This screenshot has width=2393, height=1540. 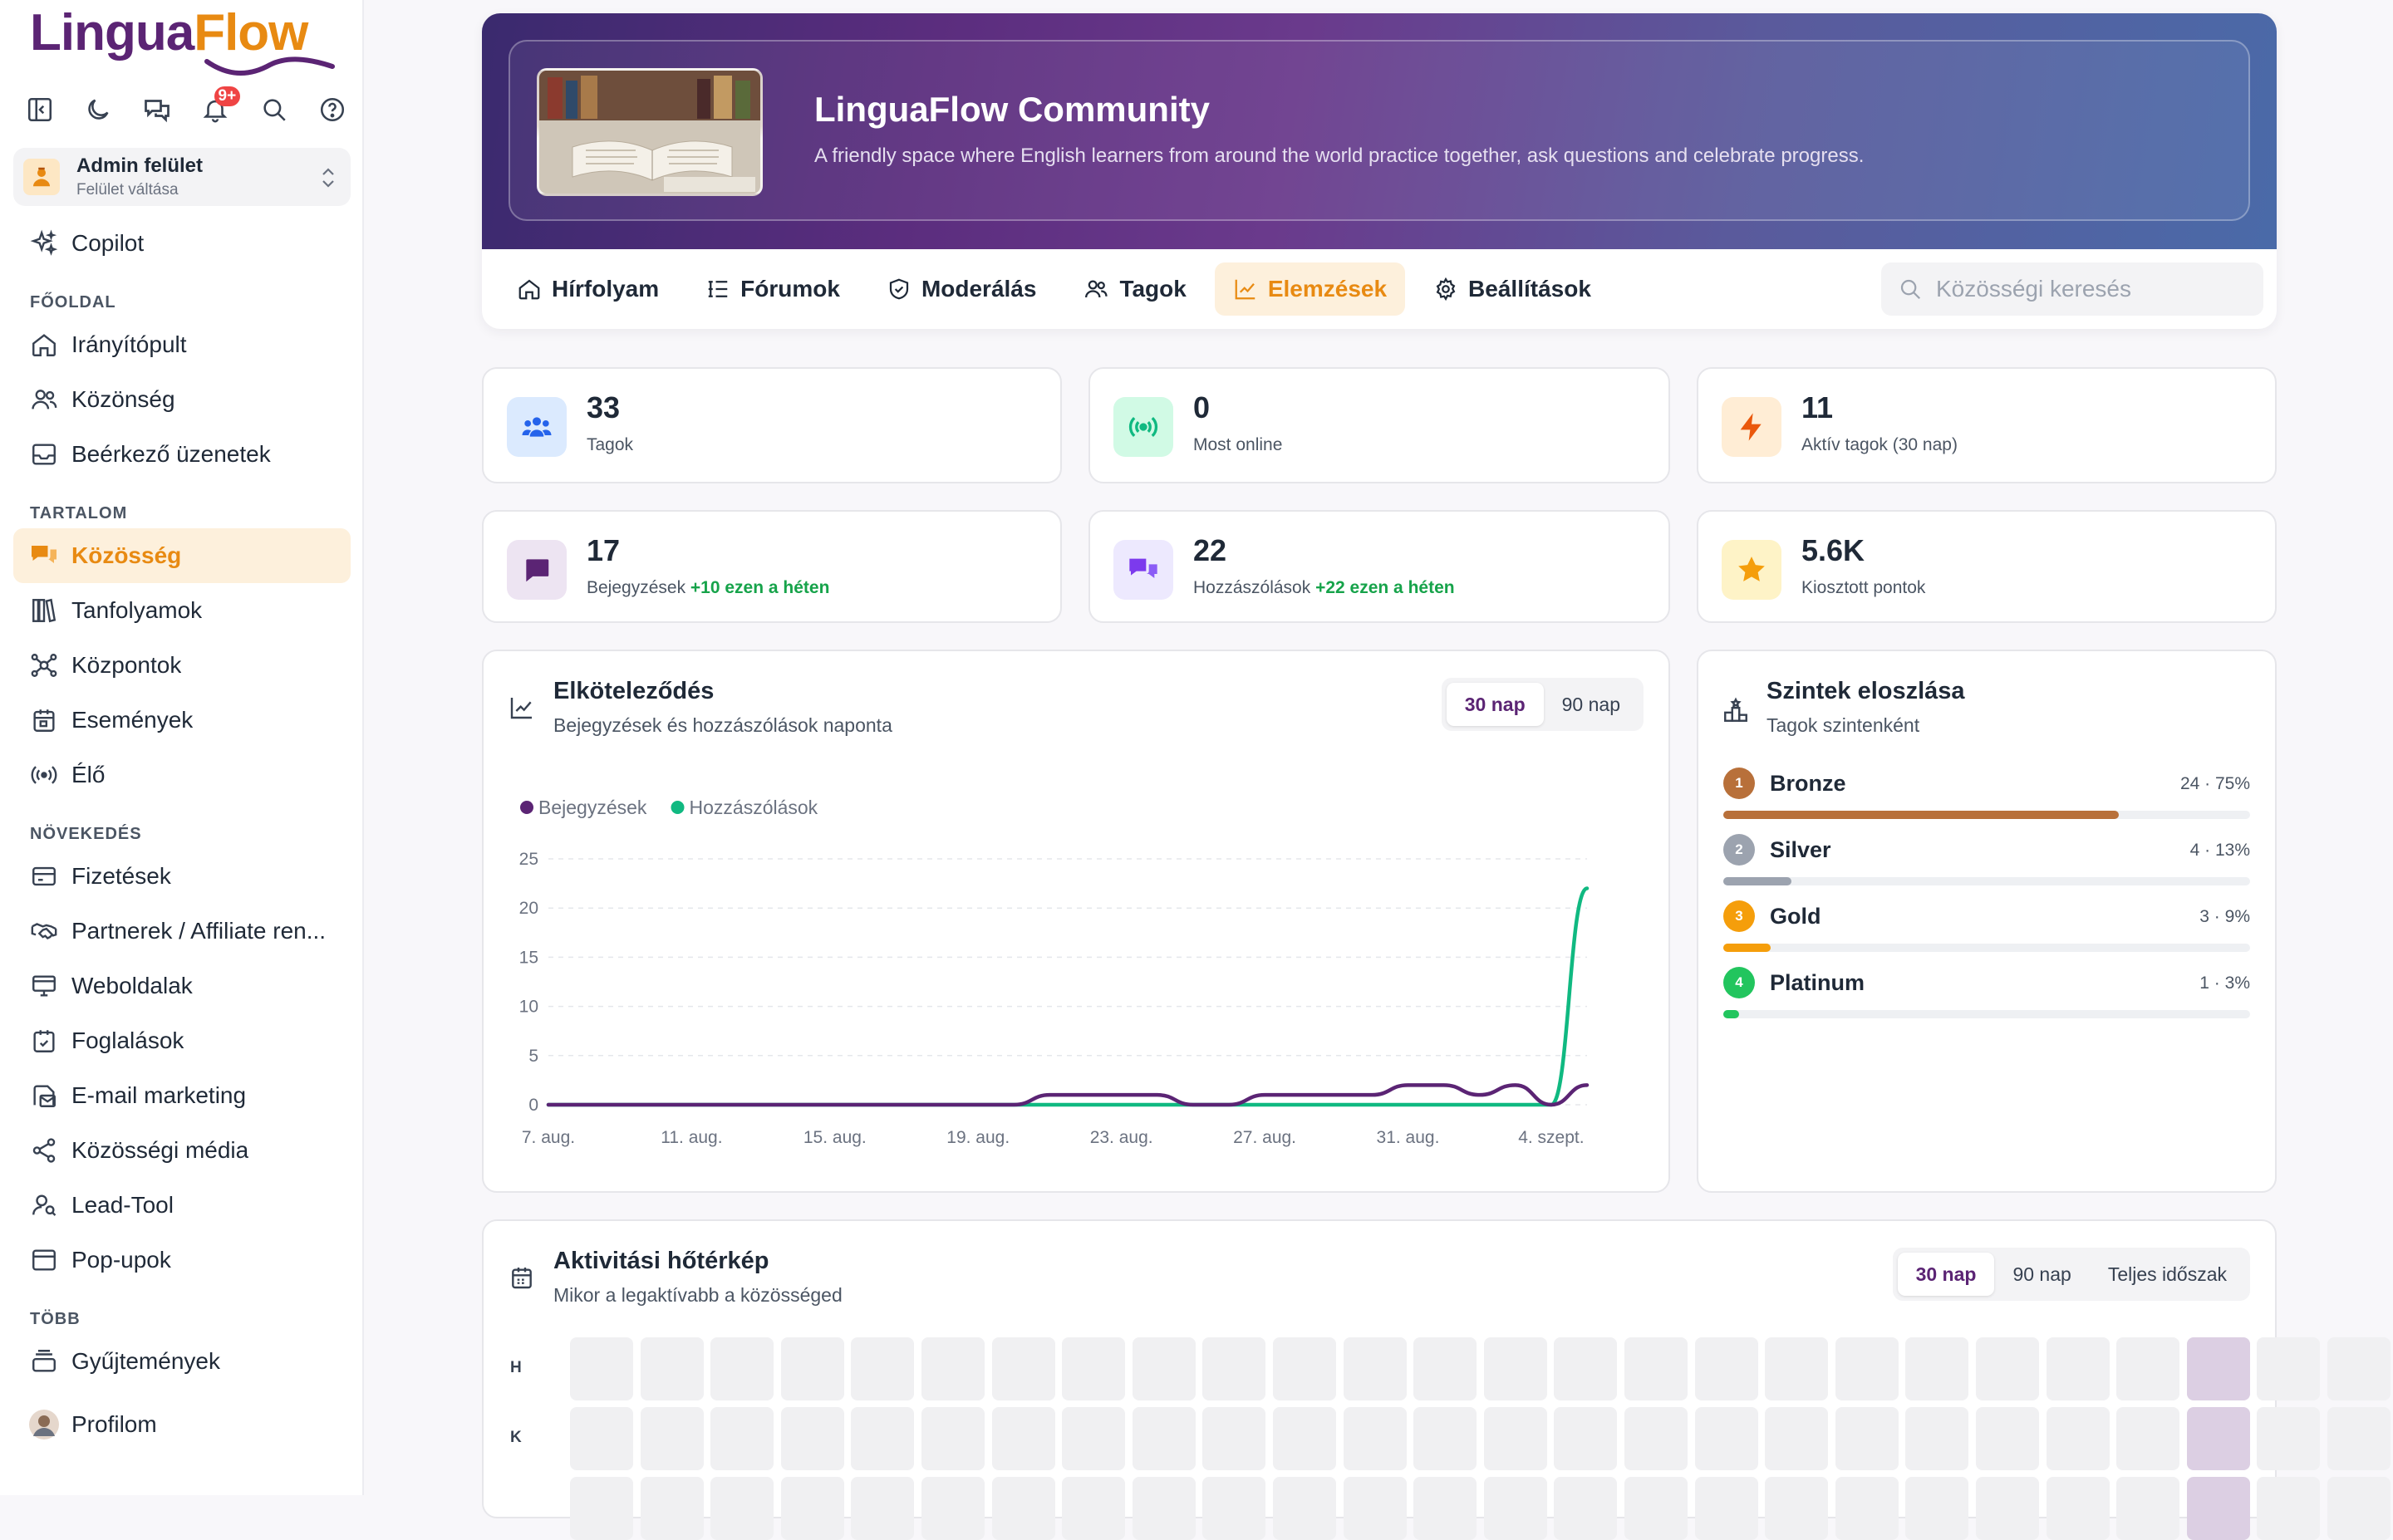 I want to click on sidebar-item-dashboard: Irányítópult, so click(x=182, y=344).